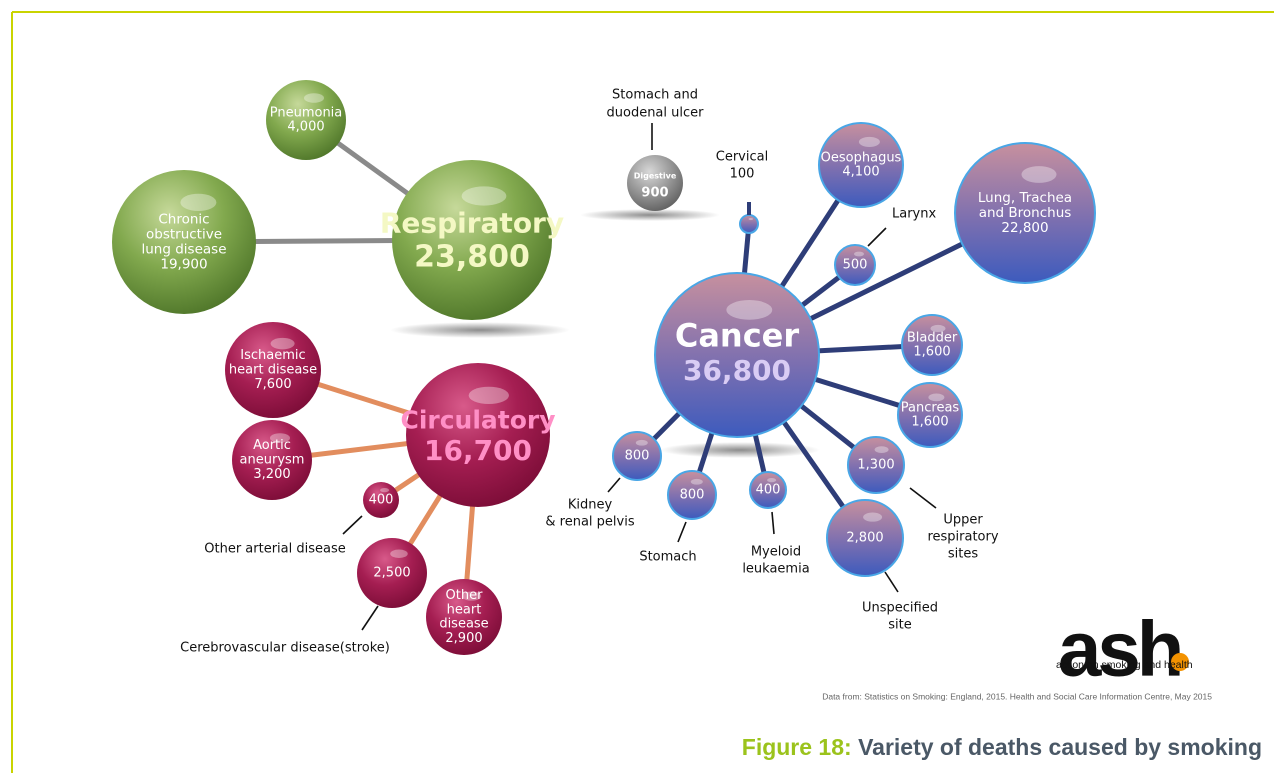 This screenshot has width=1274, height=773. Describe the element at coordinates (861, 157) in the screenshot. I see `bubble-label: Oesophagus` at that location.